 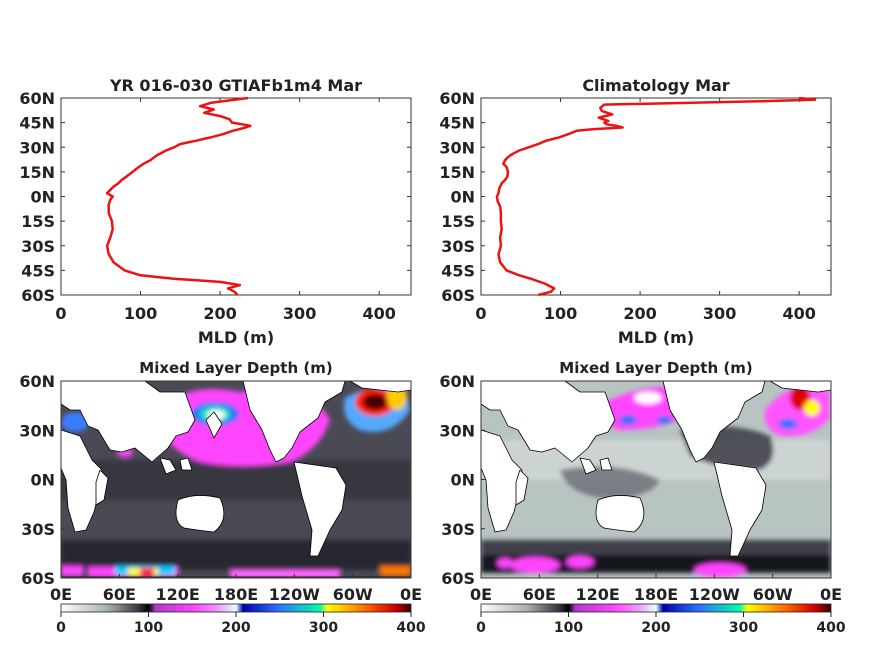 I want to click on plot-frame, so click(x=656, y=196).